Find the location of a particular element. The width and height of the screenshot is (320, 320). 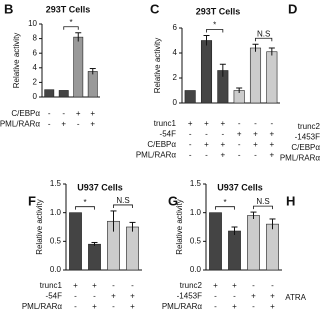

y-tick-label: 0 is located at coordinates (35, 96).